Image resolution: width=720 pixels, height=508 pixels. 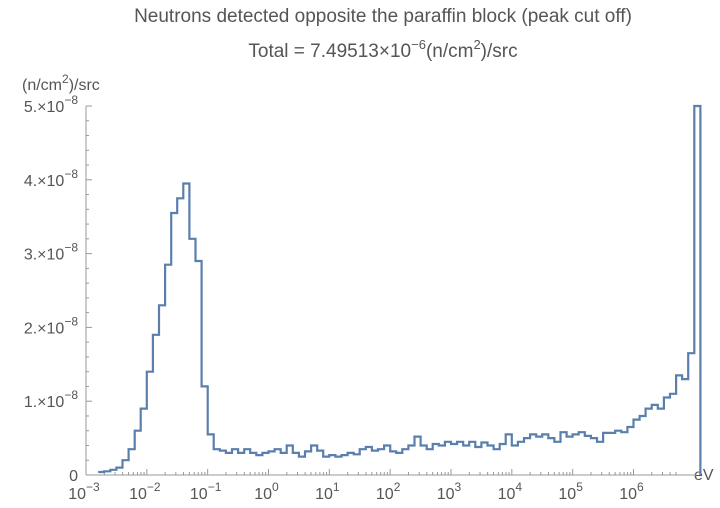 I want to click on x-tick-label-exp: 0, so click(x=275, y=487).